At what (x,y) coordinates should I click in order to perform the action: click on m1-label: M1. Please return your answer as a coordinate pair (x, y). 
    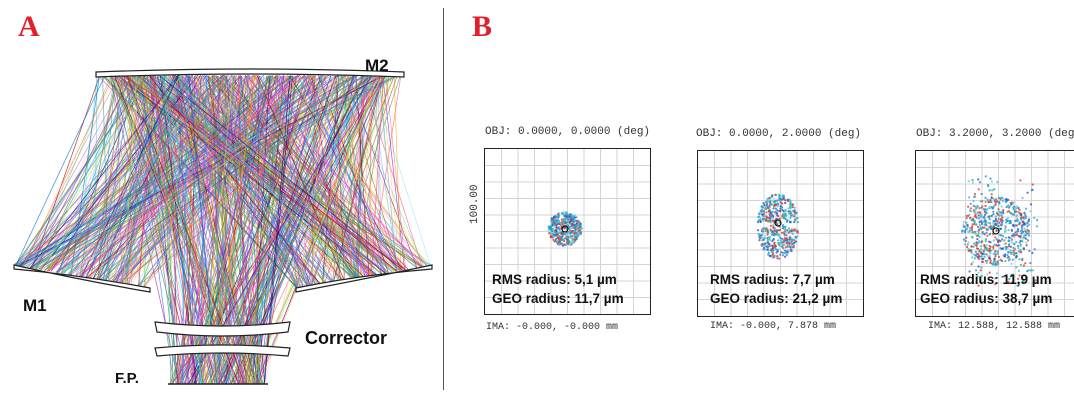
    Looking at the image, I should click on (35, 305).